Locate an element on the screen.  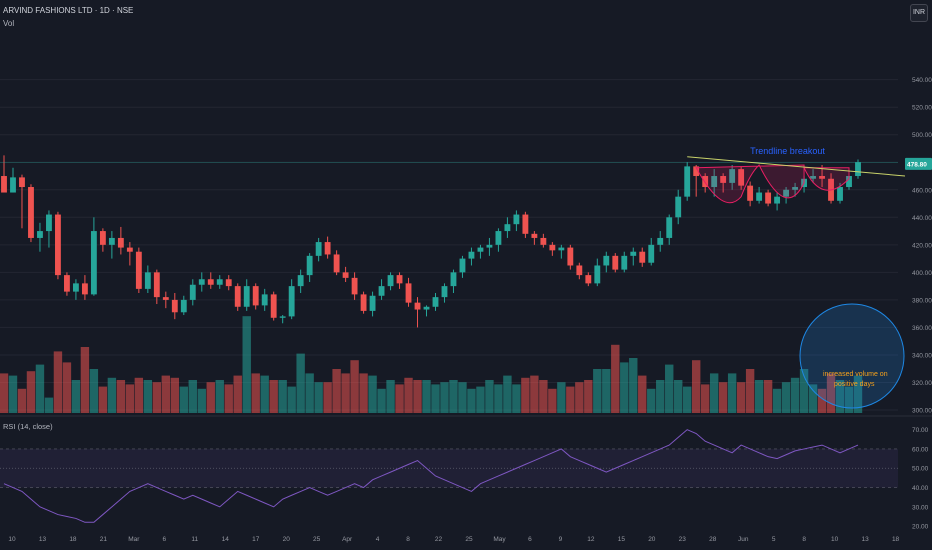
currency-button: INR is located at coordinates (919, 13).